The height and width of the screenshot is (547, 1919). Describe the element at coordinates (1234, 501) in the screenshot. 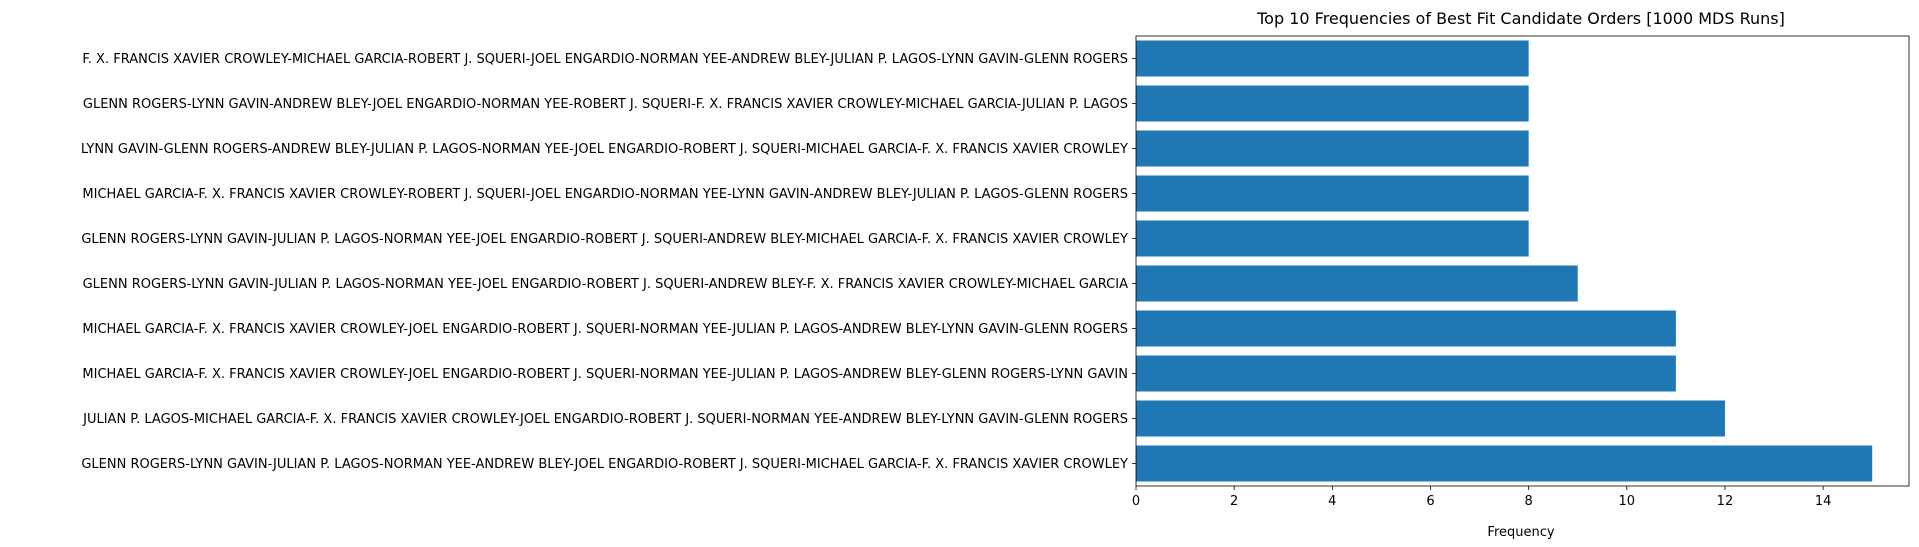

I see `x-tick-label: 2` at that location.